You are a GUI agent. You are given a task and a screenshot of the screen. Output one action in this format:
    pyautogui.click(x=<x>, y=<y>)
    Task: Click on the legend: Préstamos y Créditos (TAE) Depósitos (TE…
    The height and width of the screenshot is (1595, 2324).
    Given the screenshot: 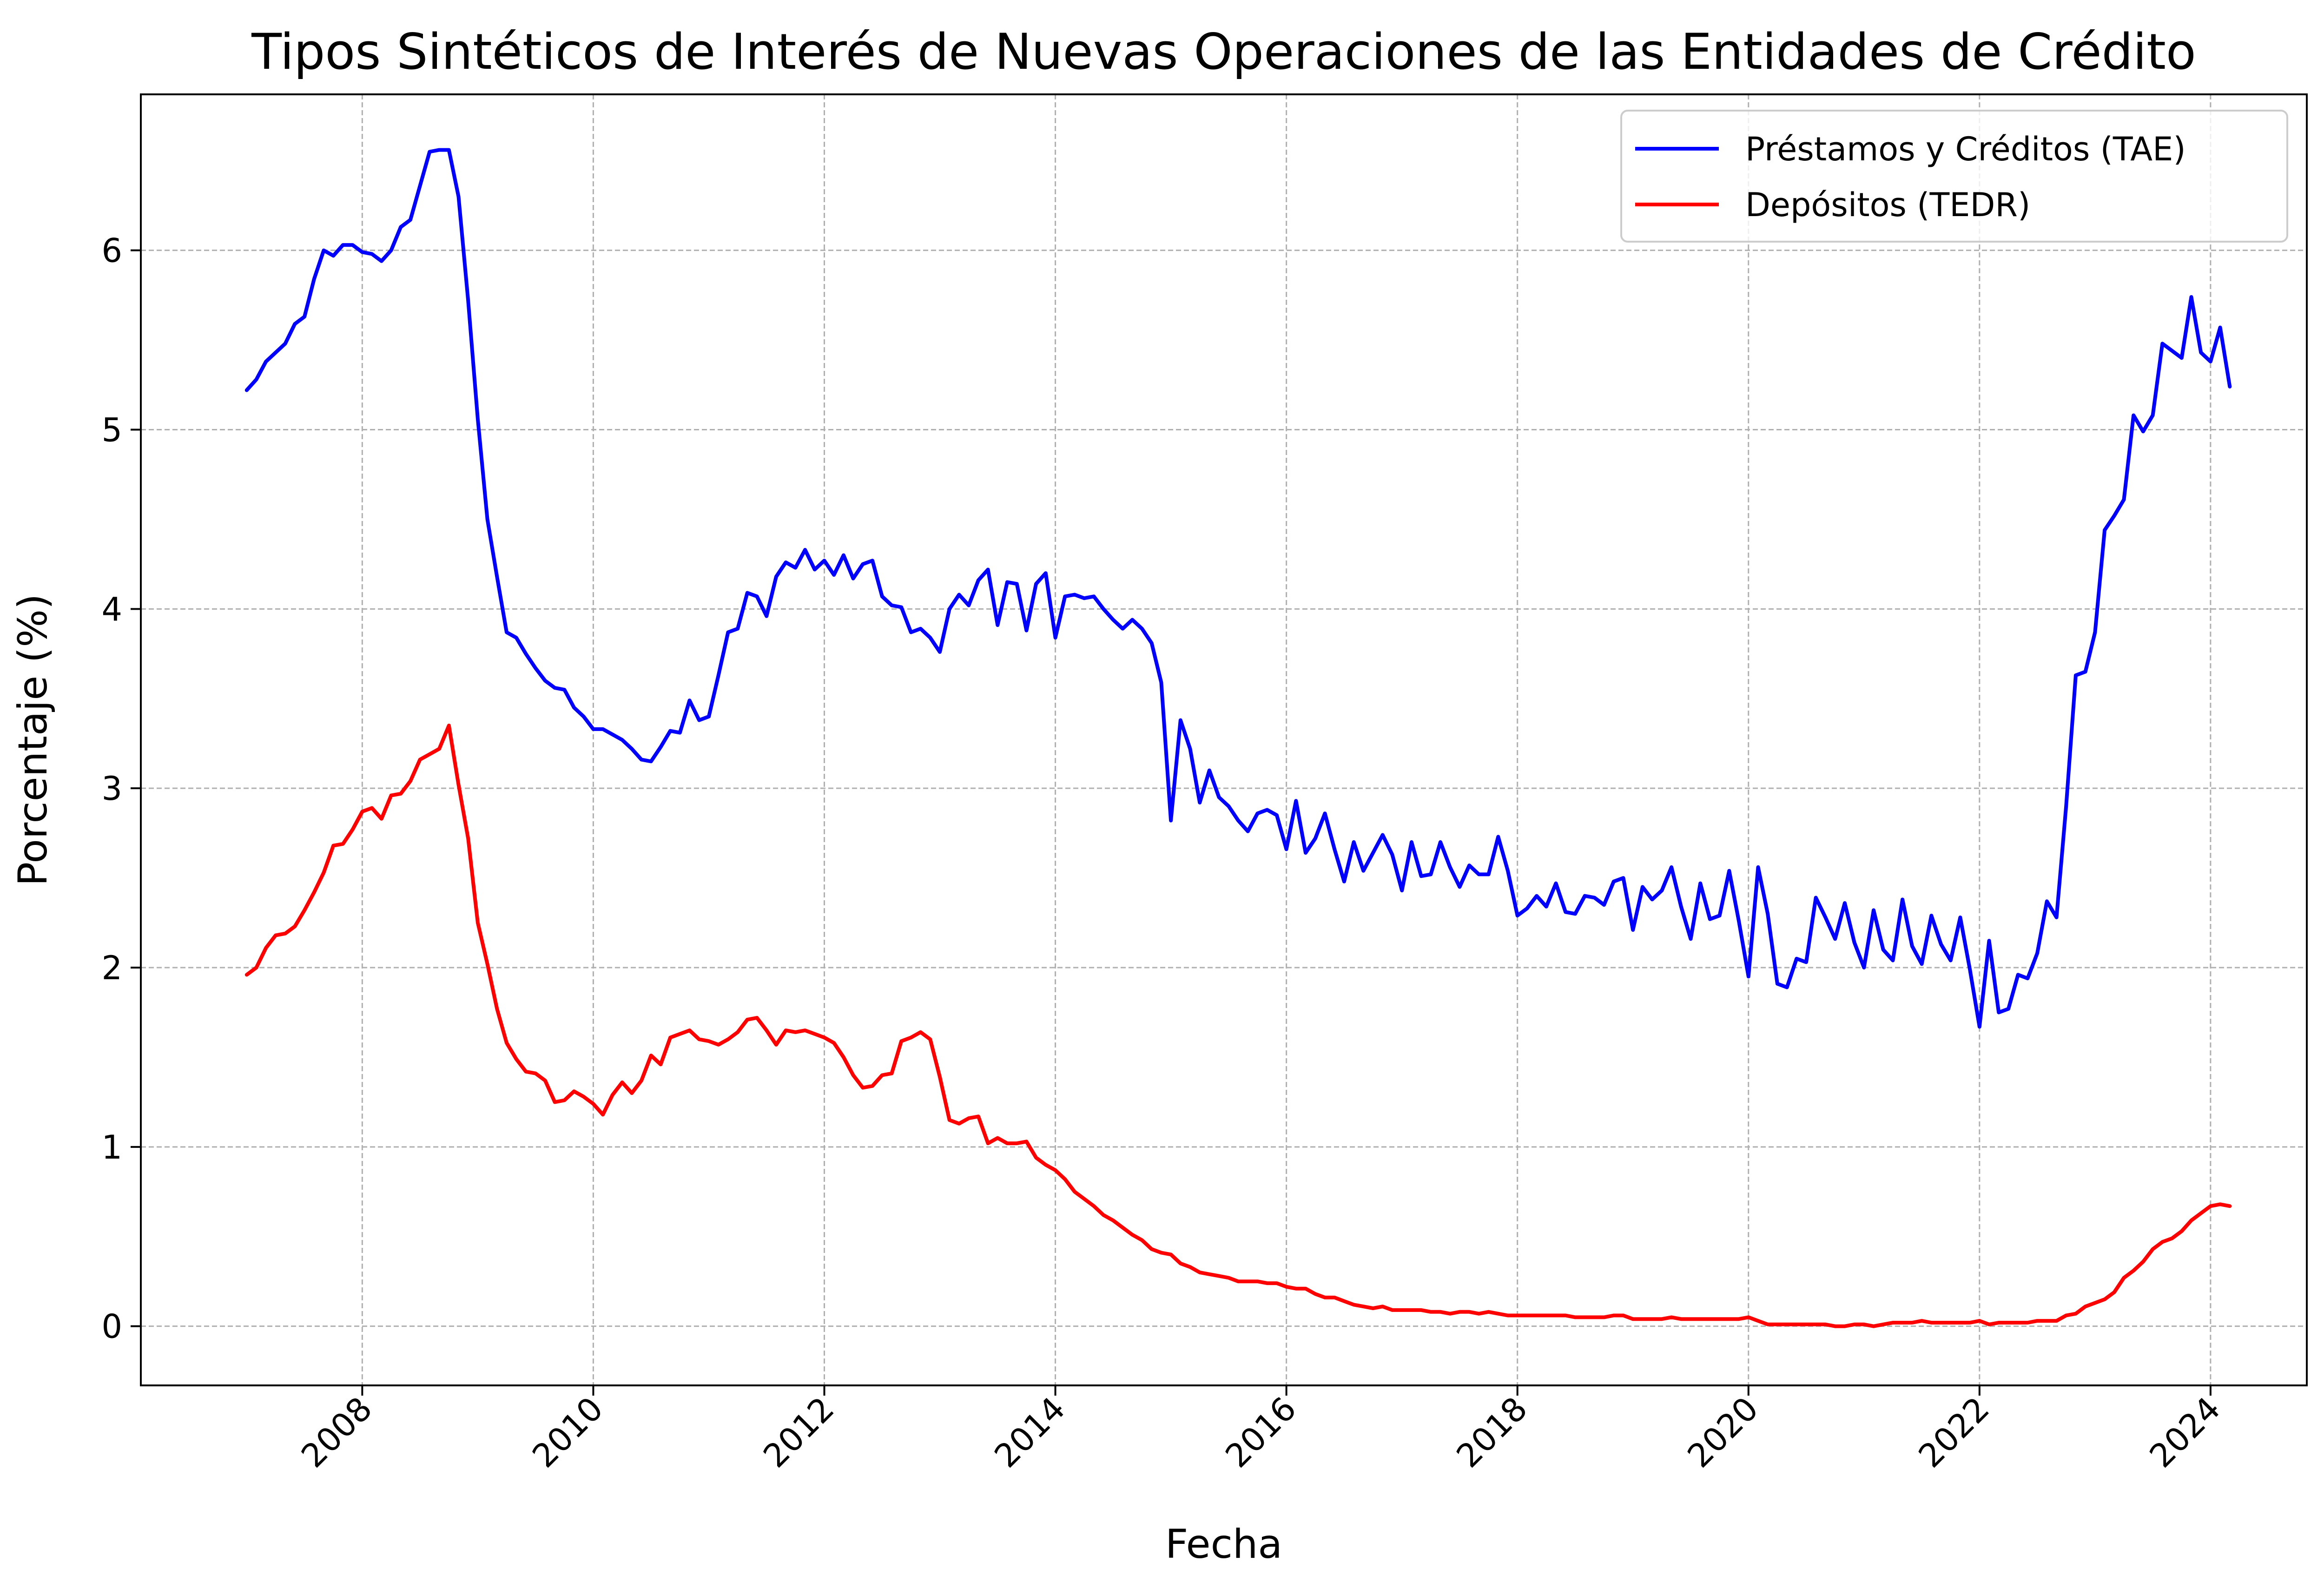 What is the action you would take?
    pyautogui.click(x=1954, y=176)
    